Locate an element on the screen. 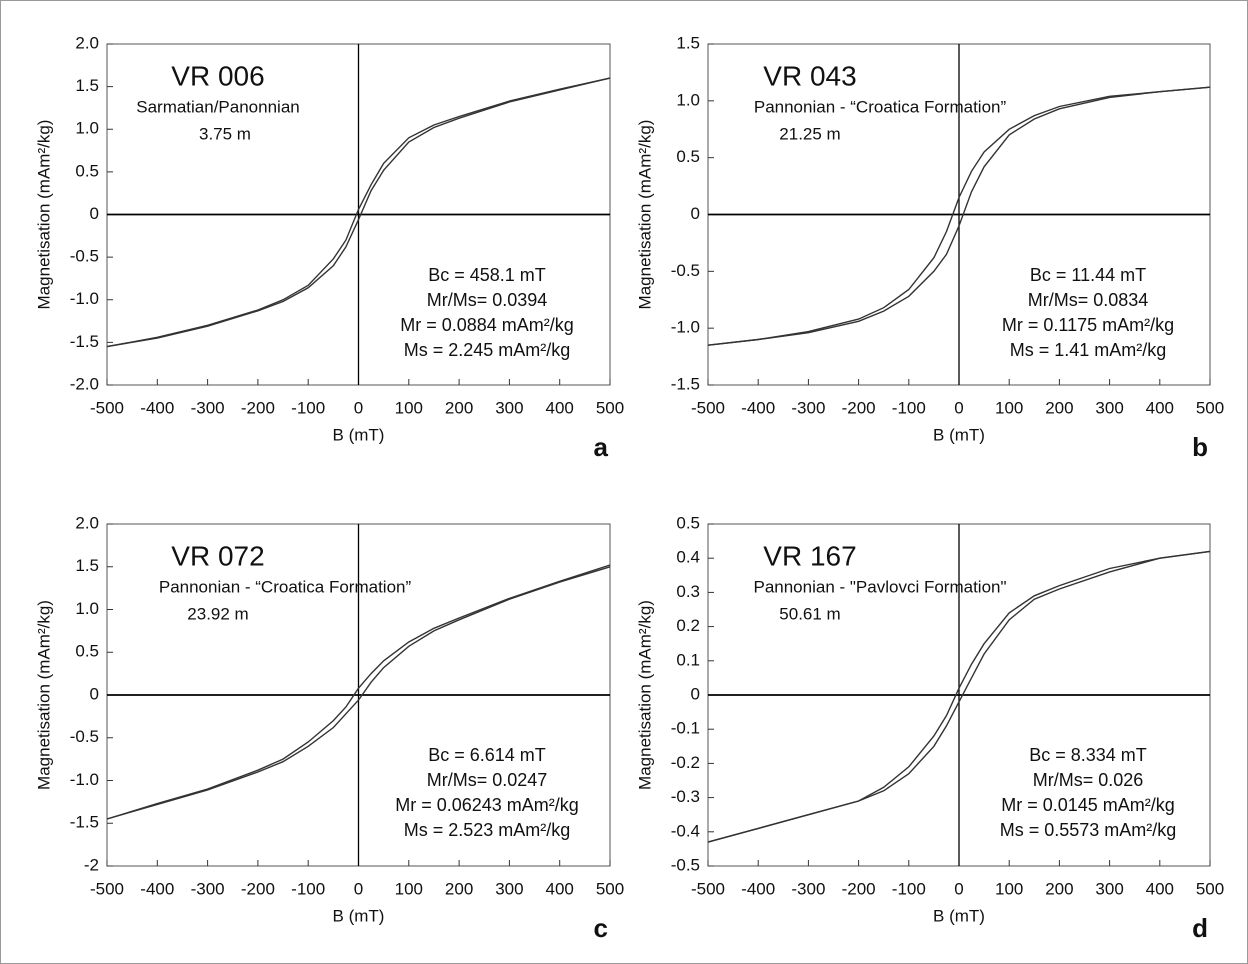 This screenshot has height=964, width=1248. panel-letter: d is located at coordinates (1200, 928).